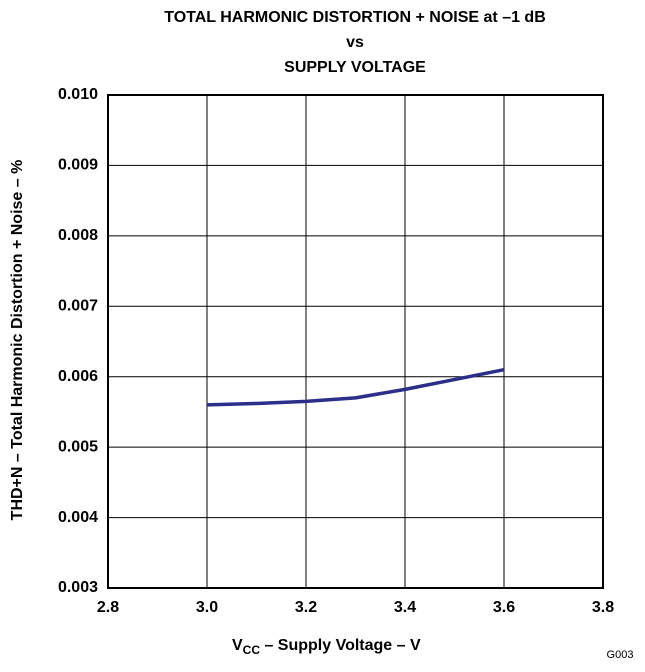 The image size is (645, 672). What do you see at coordinates (207, 607) in the screenshot?
I see `x-tick-label: 3.0` at bounding box center [207, 607].